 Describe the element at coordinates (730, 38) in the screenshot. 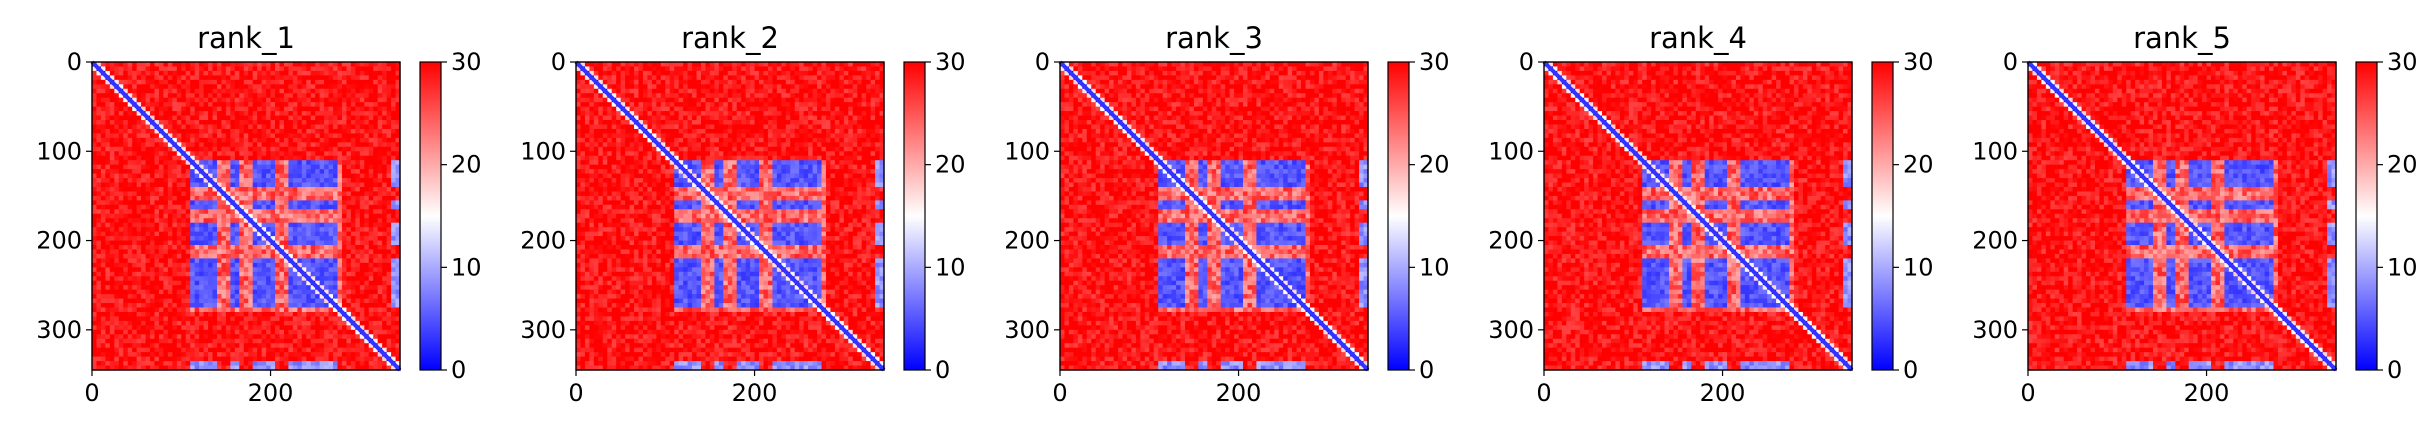

I see `panel-title: rank_2` at that location.